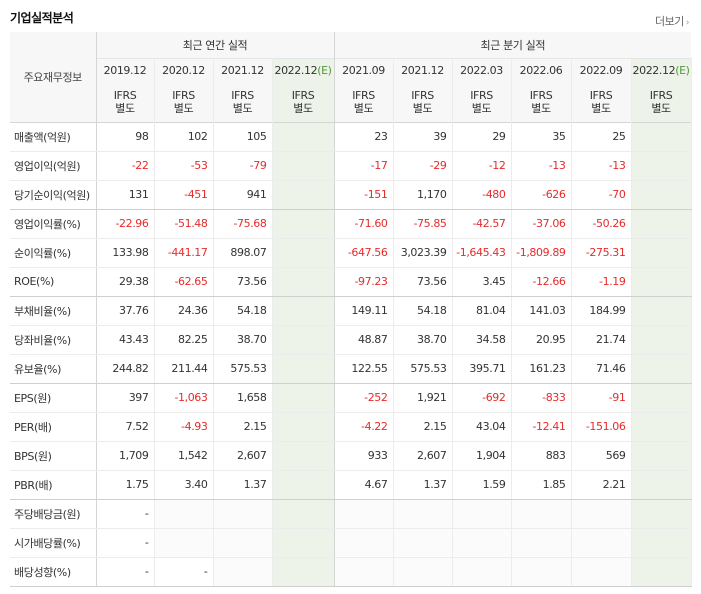 This screenshot has width=701, height=594. What do you see at coordinates (243, 340) in the screenshot?
I see `value-cell: 38.70` at bounding box center [243, 340].